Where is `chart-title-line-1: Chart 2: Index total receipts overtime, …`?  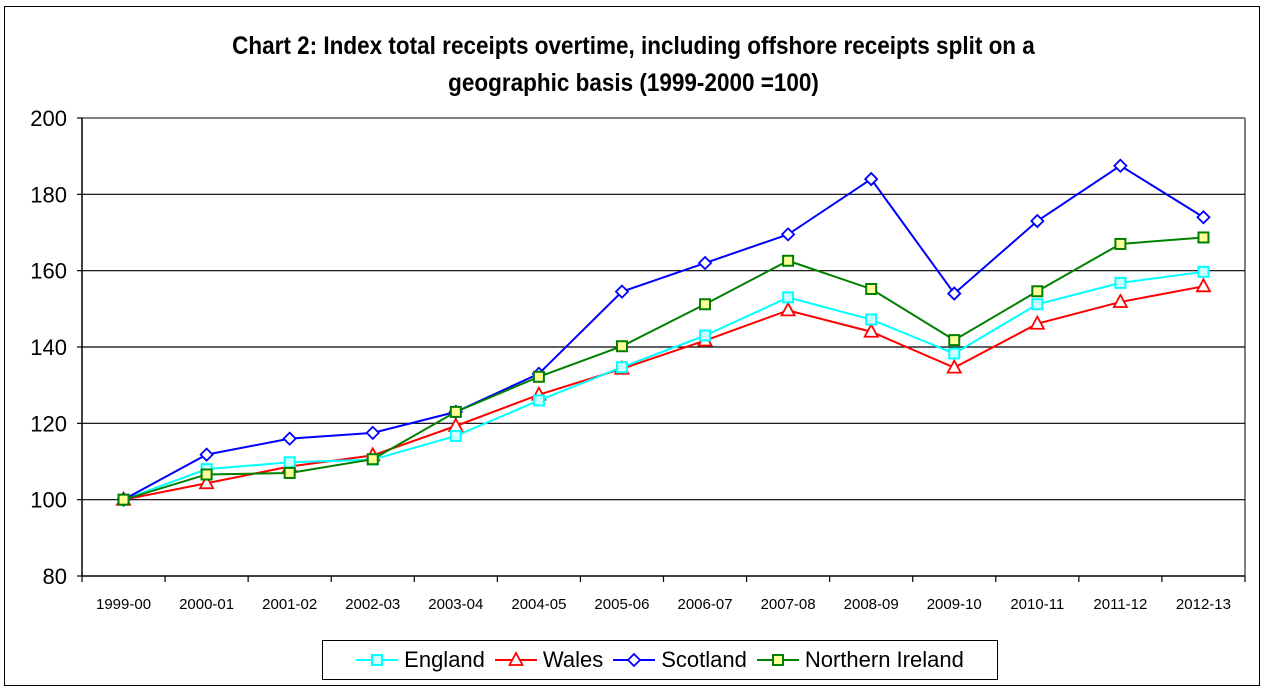
chart-title-line-1: Chart 2: Index total receipts overtime, … is located at coordinates (633, 46).